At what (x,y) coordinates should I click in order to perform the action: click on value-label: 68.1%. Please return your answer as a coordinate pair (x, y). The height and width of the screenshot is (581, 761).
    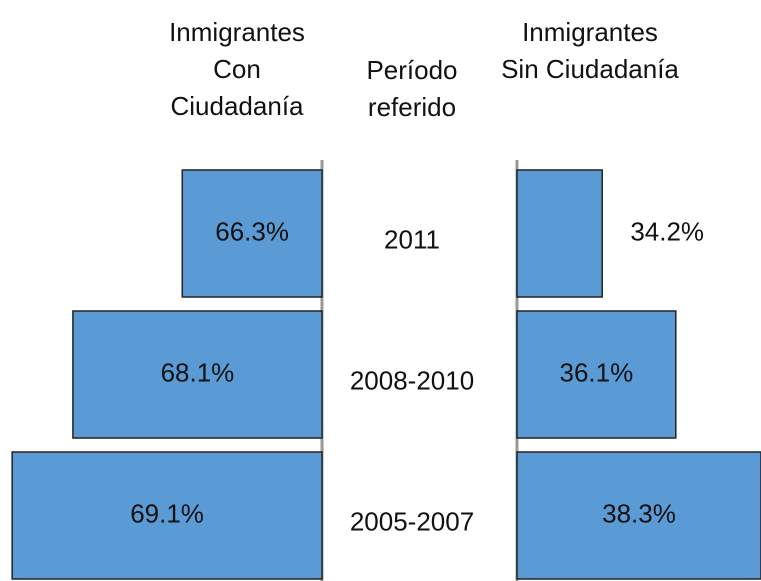
    Looking at the image, I should click on (198, 372).